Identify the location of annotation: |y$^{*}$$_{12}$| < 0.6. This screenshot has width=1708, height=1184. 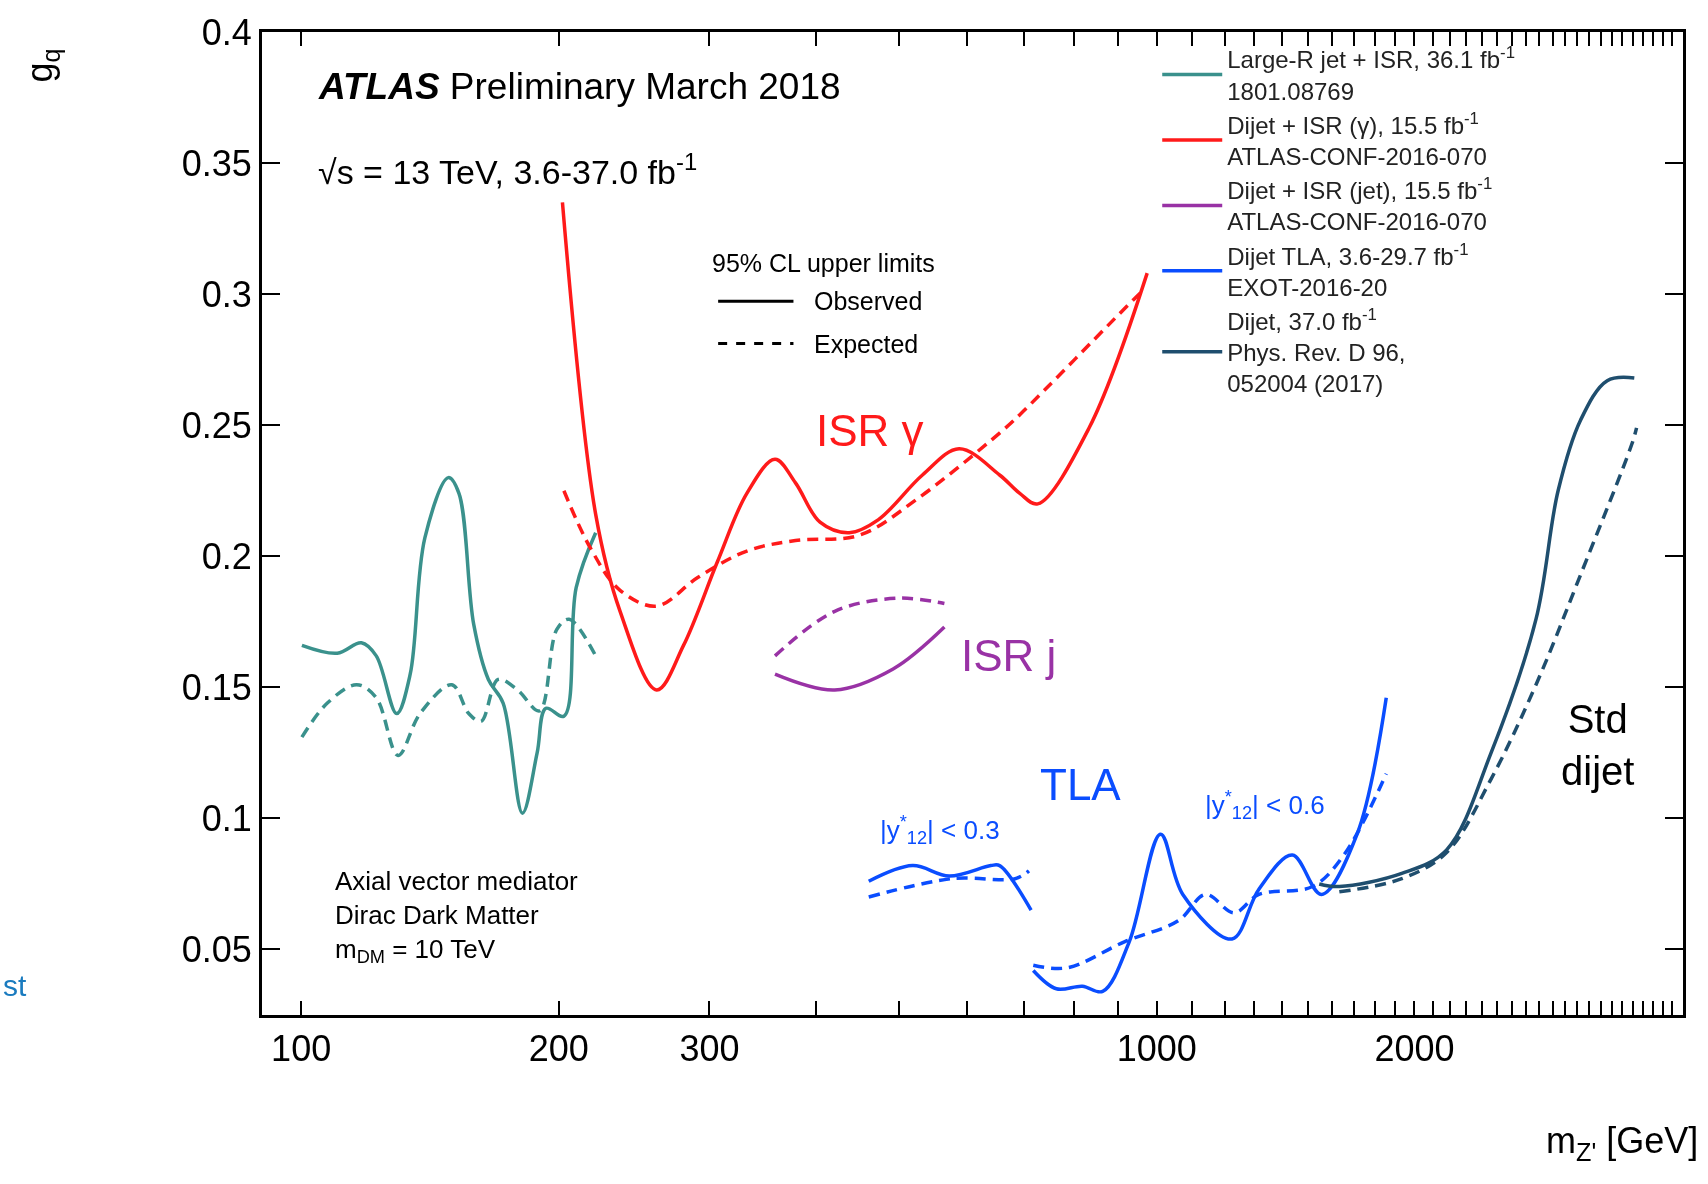
(1265, 805).